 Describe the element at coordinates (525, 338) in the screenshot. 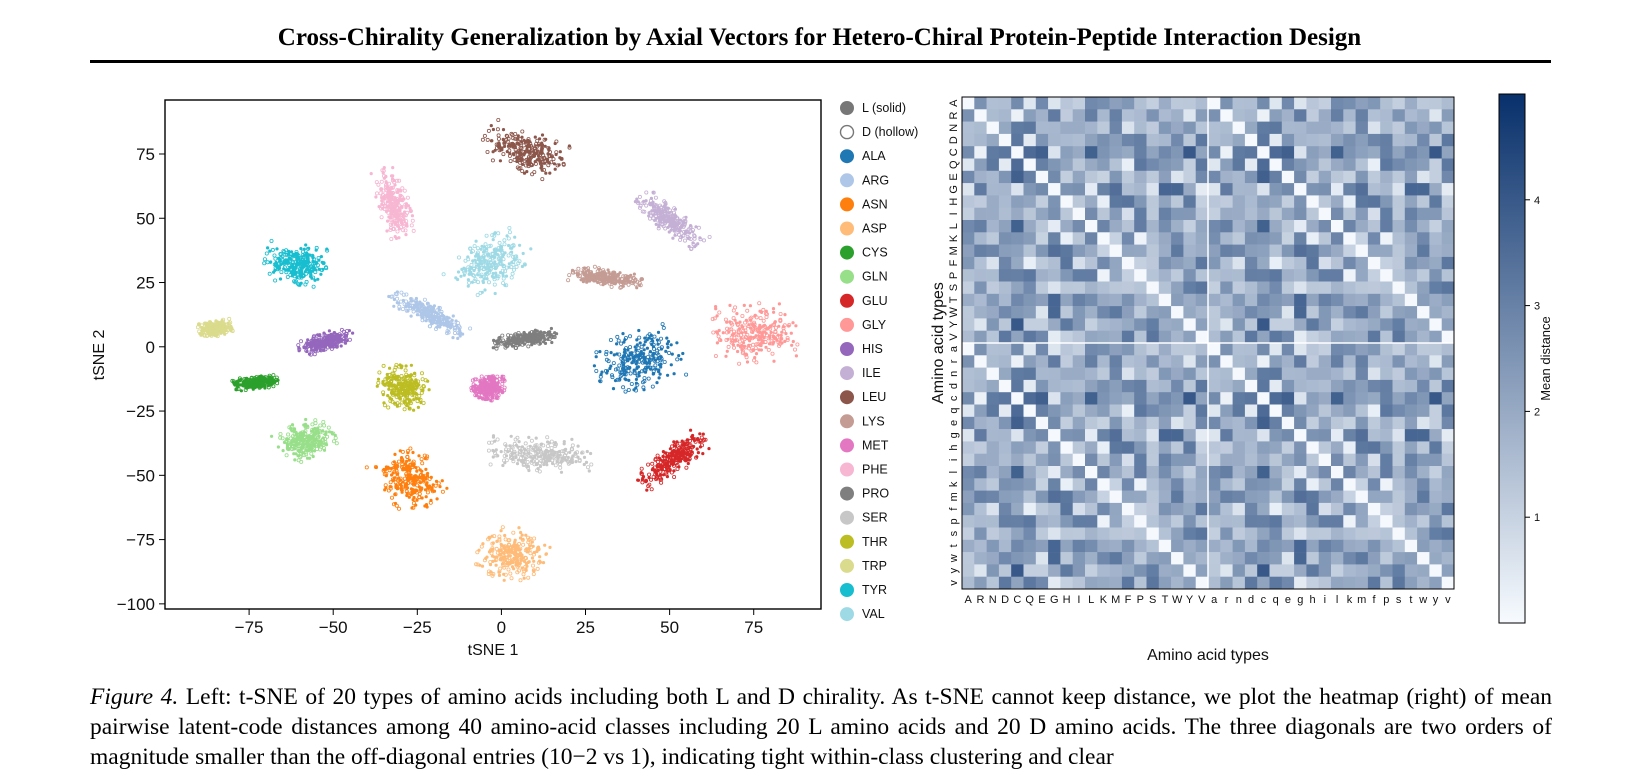

I see `cluster-pro` at that location.